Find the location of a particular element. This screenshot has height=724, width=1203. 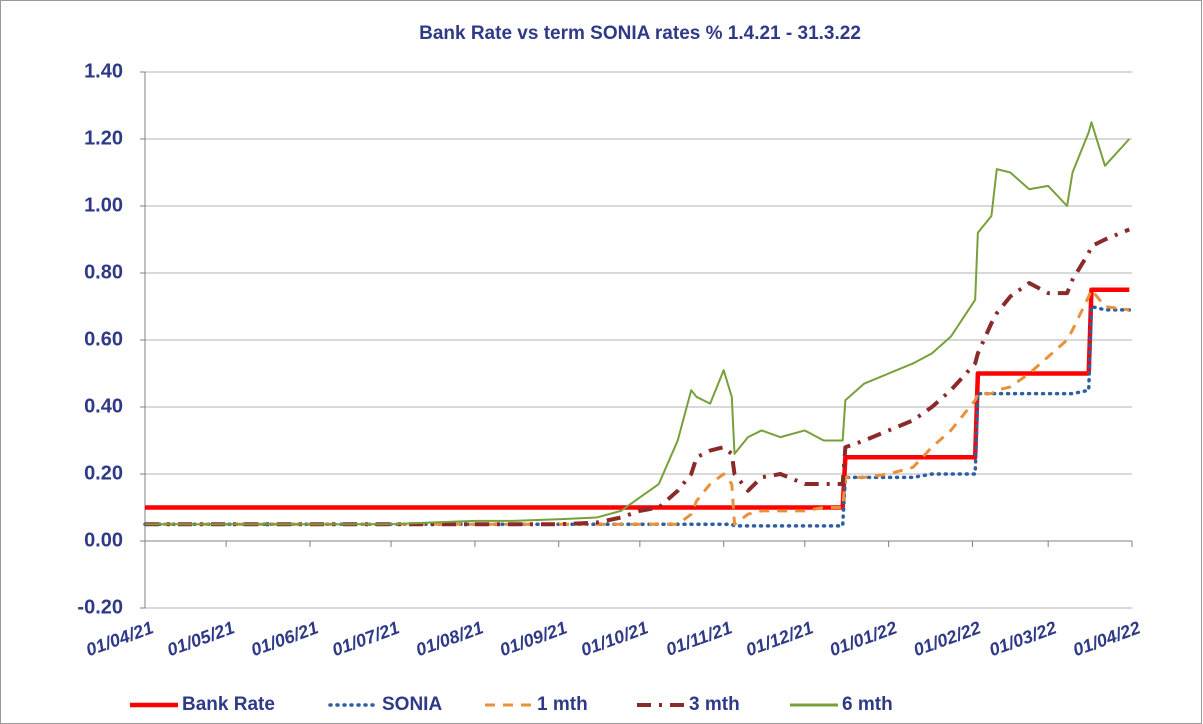

y-tick-label: 0.80 is located at coordinates (103, 272).